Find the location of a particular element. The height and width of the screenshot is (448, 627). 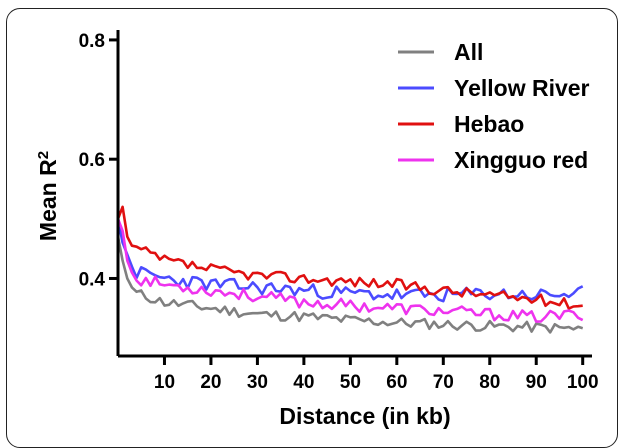

x-axis-title: Distance (in kb) is located at coordinates (364, 416).